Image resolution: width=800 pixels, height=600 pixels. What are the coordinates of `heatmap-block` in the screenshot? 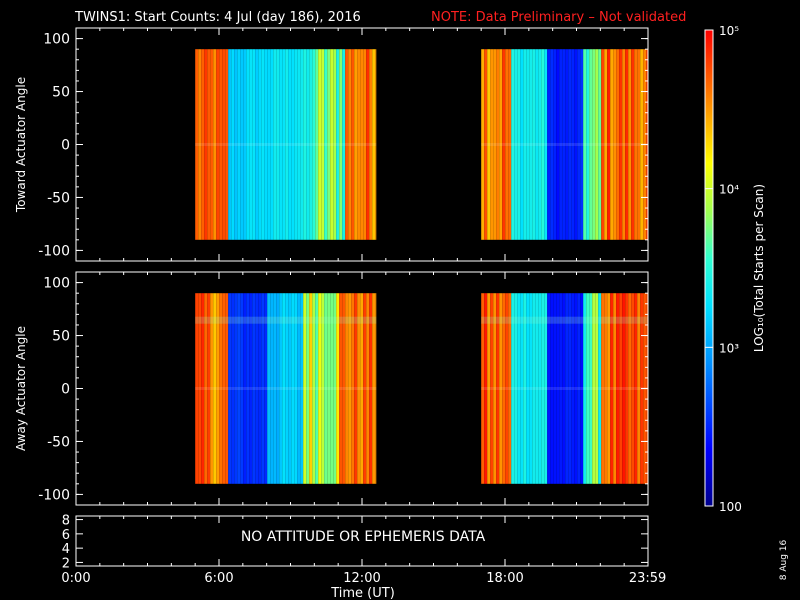 It's located at (286, 388).